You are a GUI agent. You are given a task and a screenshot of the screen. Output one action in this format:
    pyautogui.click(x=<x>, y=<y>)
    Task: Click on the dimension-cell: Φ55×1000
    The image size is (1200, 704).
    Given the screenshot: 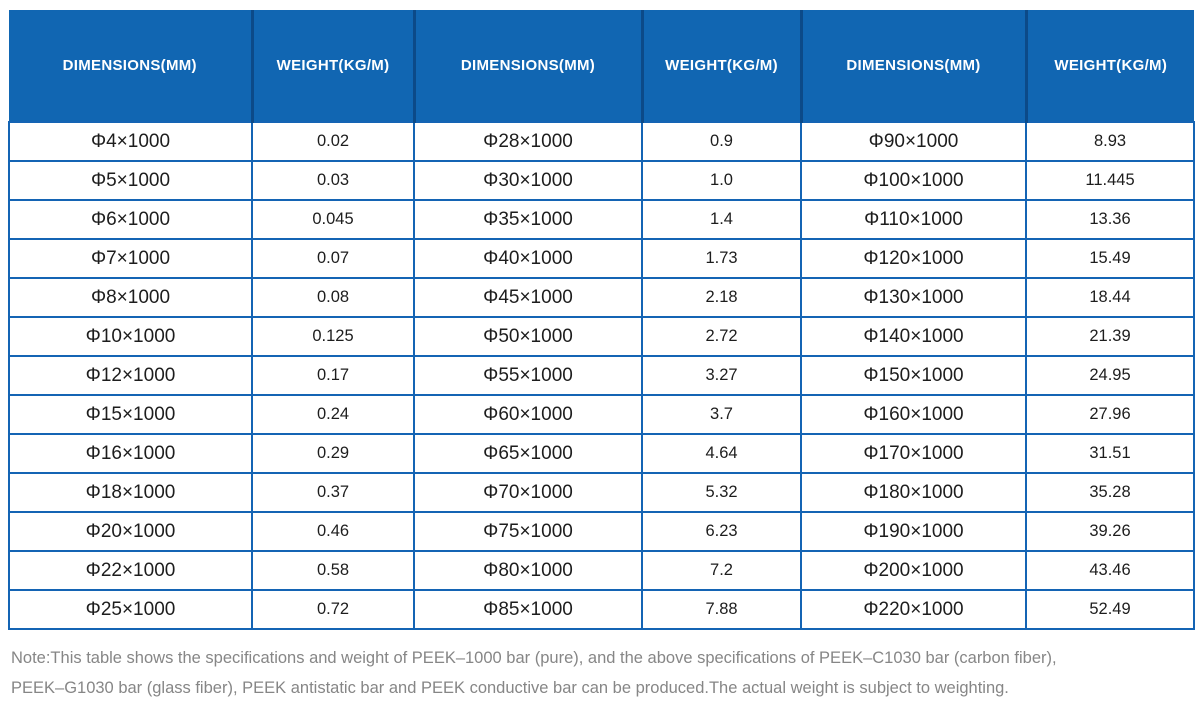 What is the action you would take?
    pyautogui.click(x=528, y=375)
    